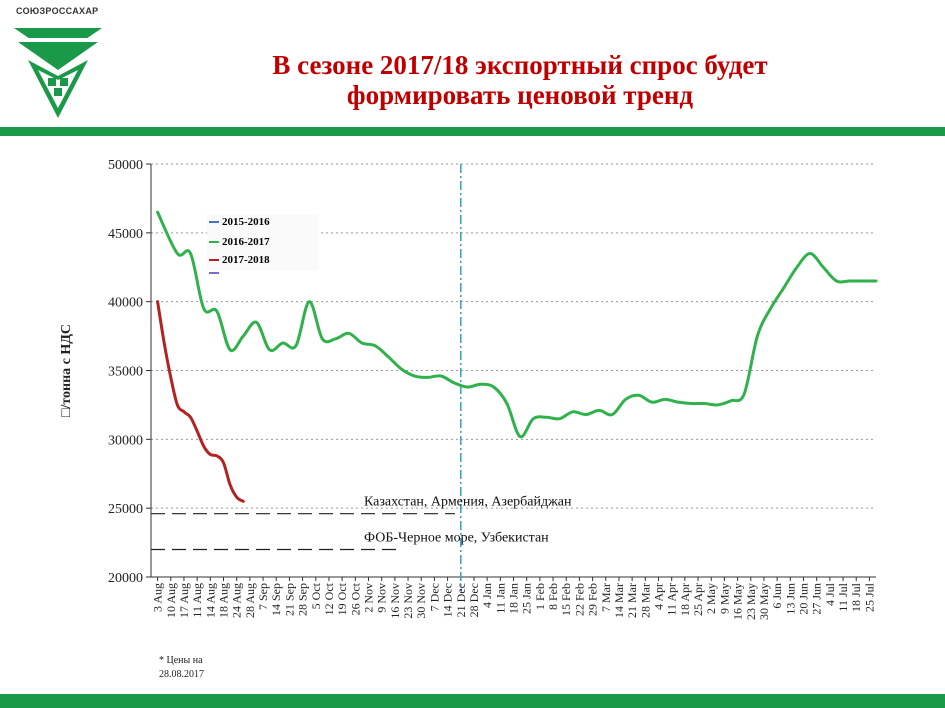  I want to click on x-tick-label: 15 Feb, so click(566, 599).